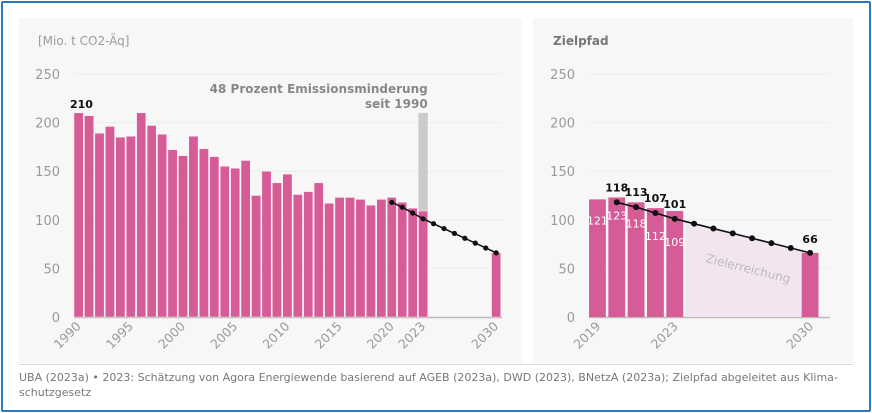 This screenshot has width=872, height=413. Describe the element at coordinates (120, 227) in the screenshot. I see `bar-1994` at that location.